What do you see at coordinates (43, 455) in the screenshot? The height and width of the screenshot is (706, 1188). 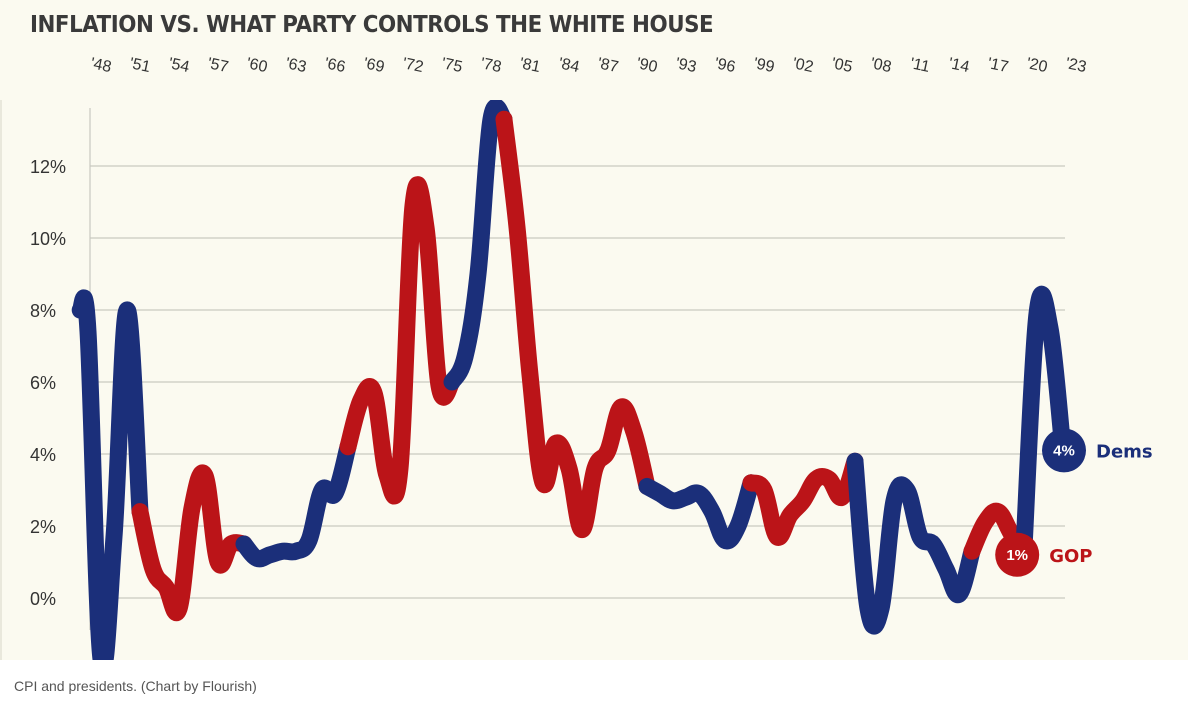 I see `y-tick-label: 4%` at bounding box center [43, 455].